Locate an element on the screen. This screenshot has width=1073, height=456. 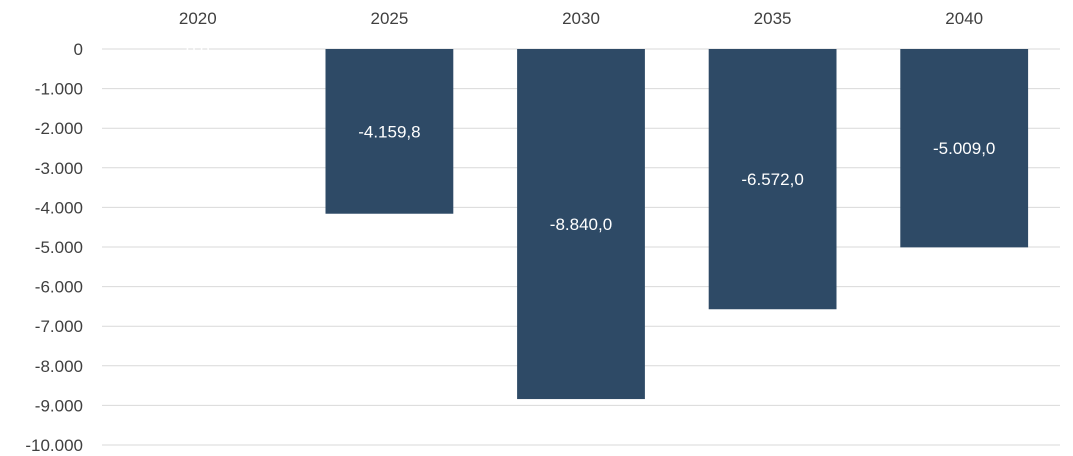
x-tick-label: 2020 is located at coordinates (198, 18).